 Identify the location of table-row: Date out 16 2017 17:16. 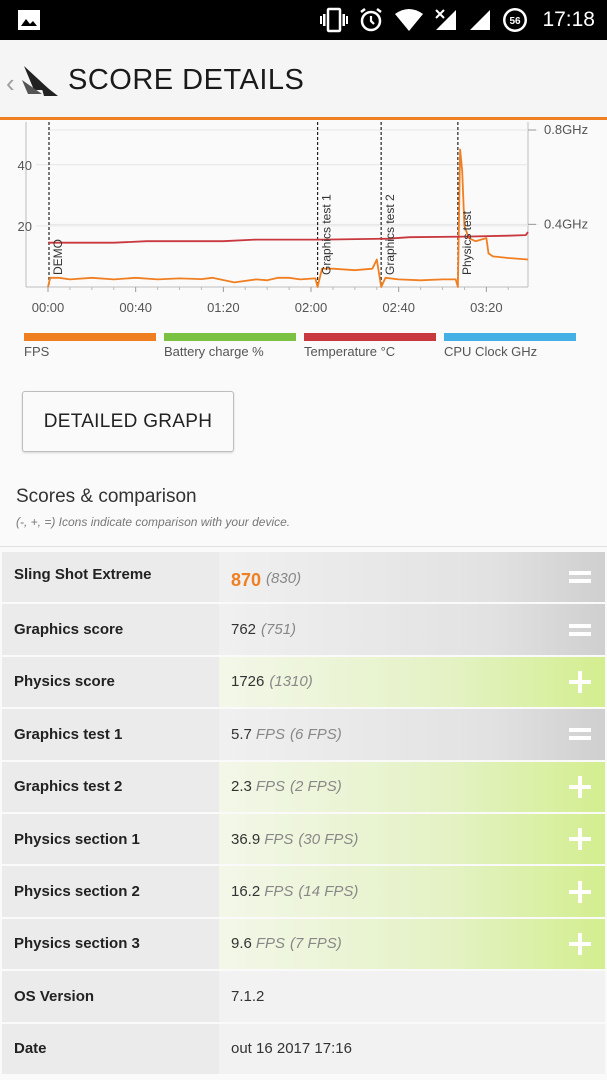
(303, 1049).